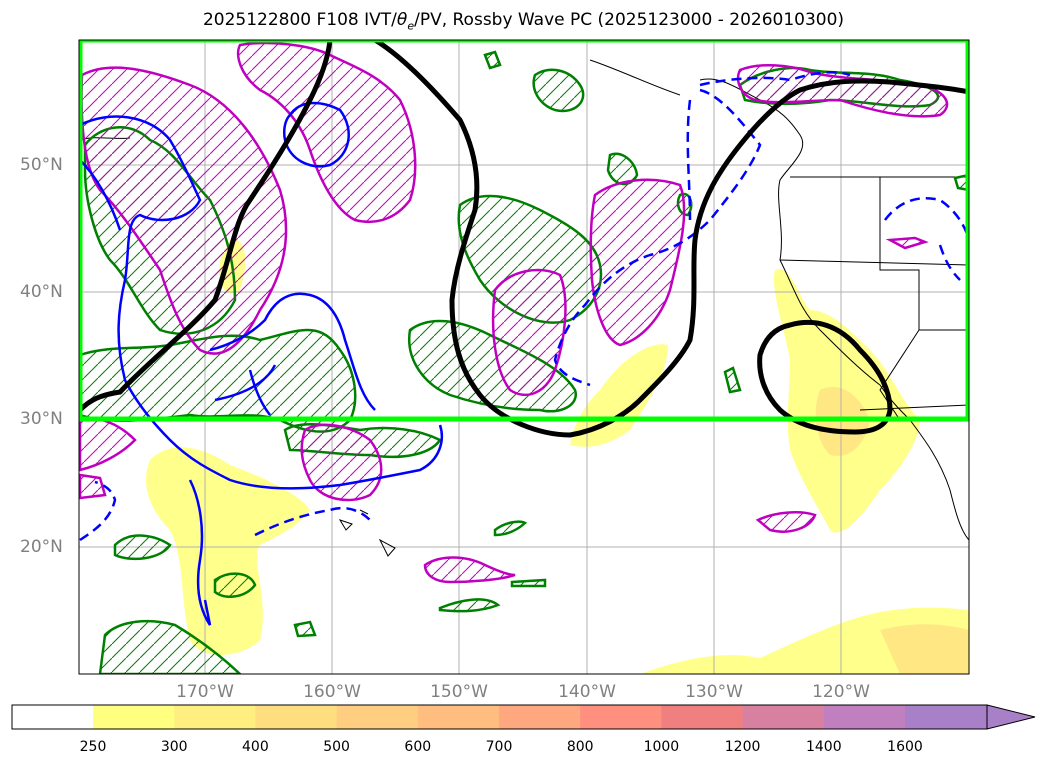  I want to click on lon-label-120w: 120°W, so click(841, 692).